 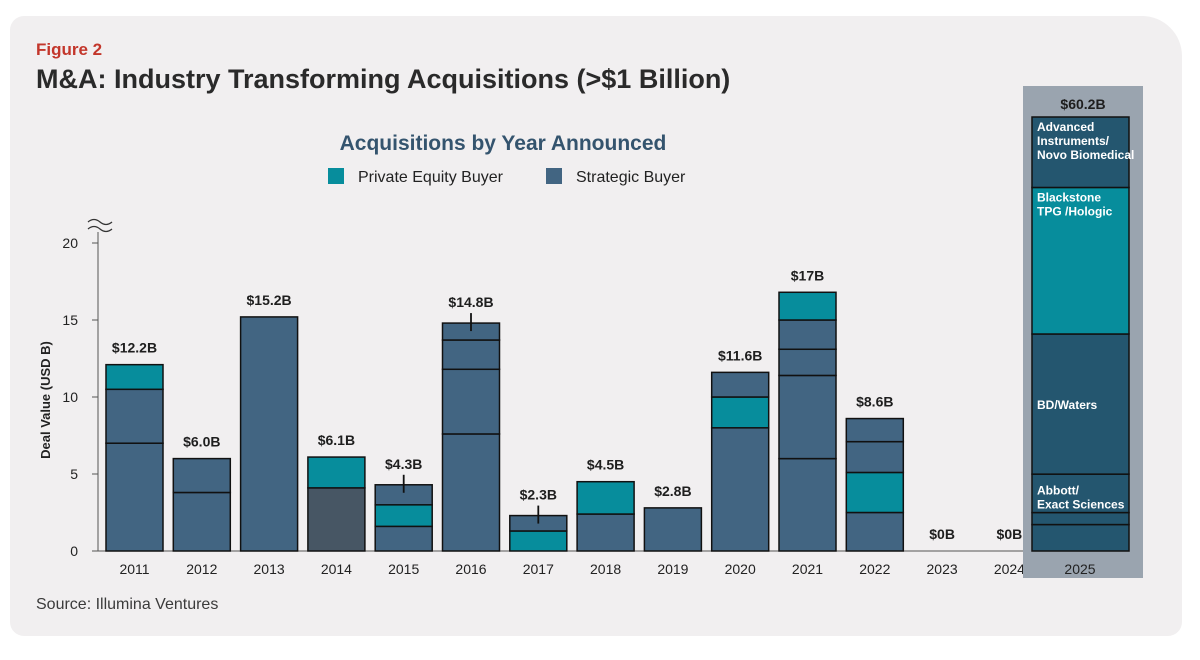 I want to click on figure-label: Figure 2, so click(x=69, y=49).